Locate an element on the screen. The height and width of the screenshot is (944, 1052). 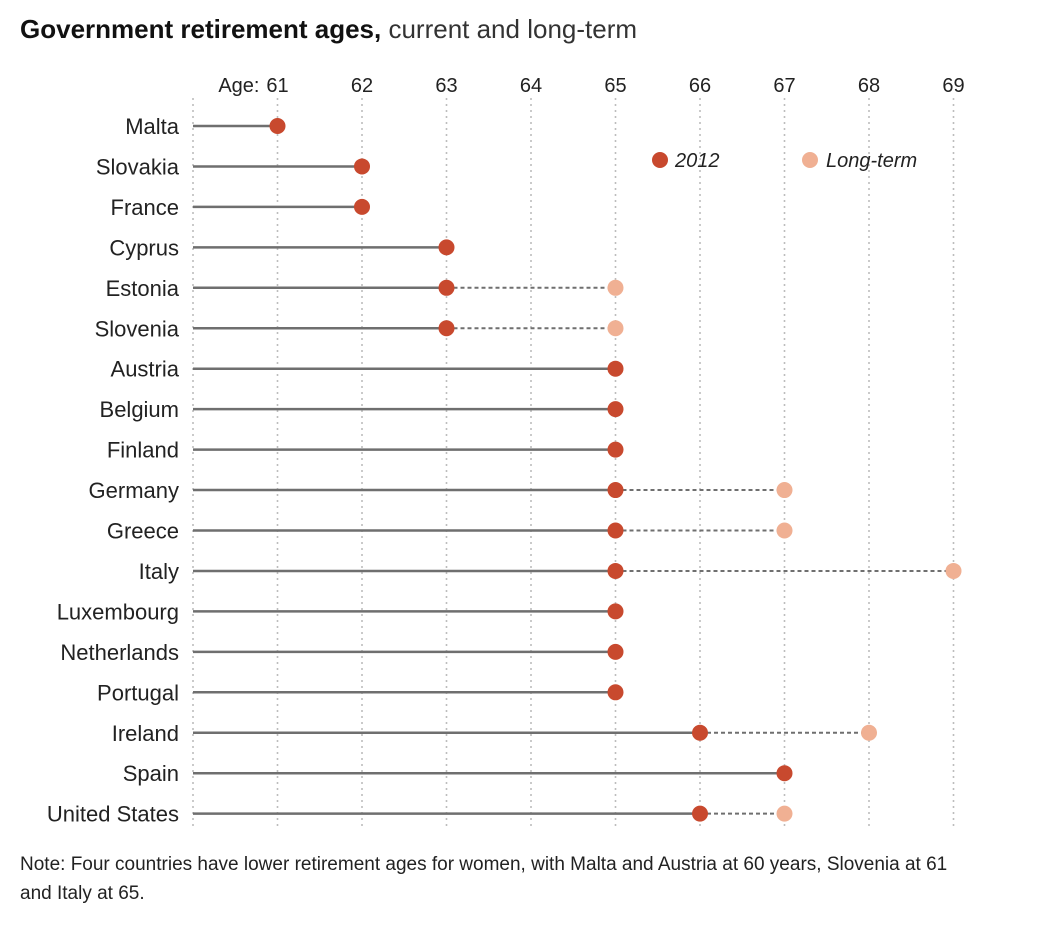
longterm-dot-ireland is located at coordinates (869, 732).